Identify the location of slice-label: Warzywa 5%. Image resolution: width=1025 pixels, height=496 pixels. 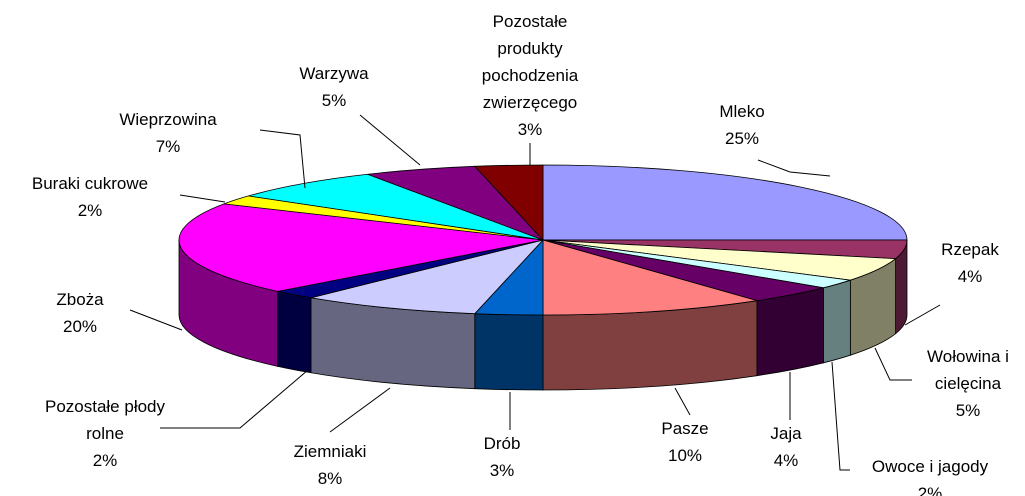
(334, 87).